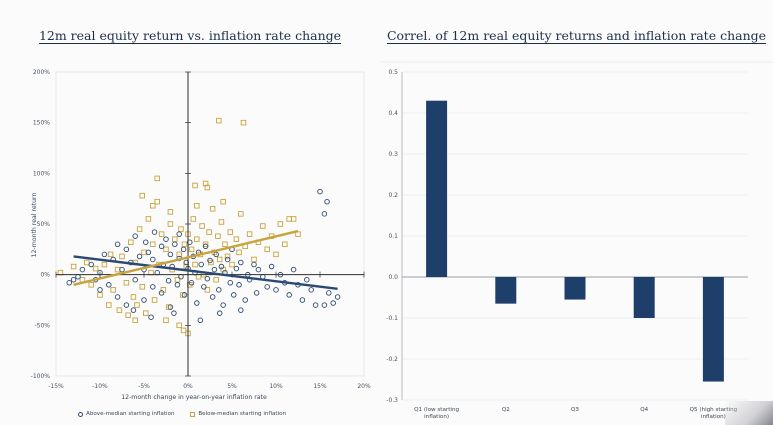 This screenshot has height=425, width=773. Describe the element at coordinates (393, 154) in the screenshot. I see `y-tick-label: 0.3` at that location.